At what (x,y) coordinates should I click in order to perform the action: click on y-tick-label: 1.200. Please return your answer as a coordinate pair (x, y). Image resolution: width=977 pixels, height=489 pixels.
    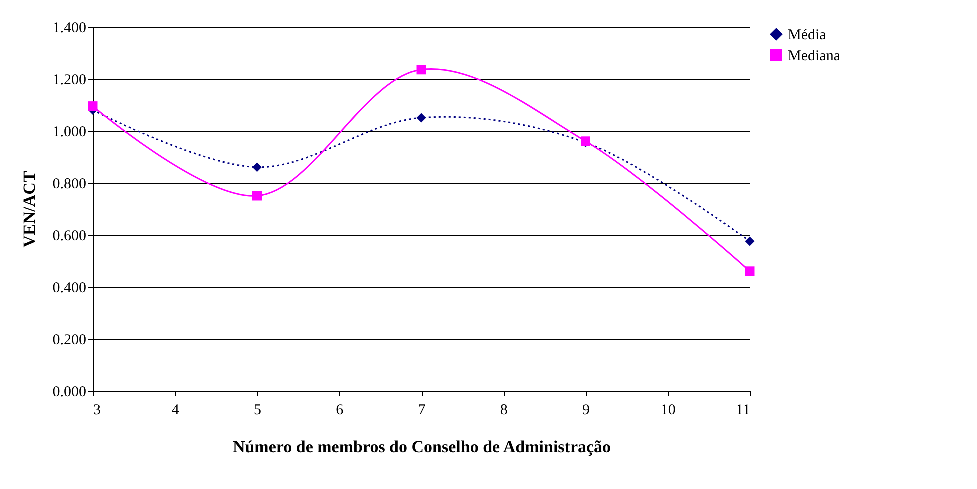
    Looking at the image, I should click on (69, 80).